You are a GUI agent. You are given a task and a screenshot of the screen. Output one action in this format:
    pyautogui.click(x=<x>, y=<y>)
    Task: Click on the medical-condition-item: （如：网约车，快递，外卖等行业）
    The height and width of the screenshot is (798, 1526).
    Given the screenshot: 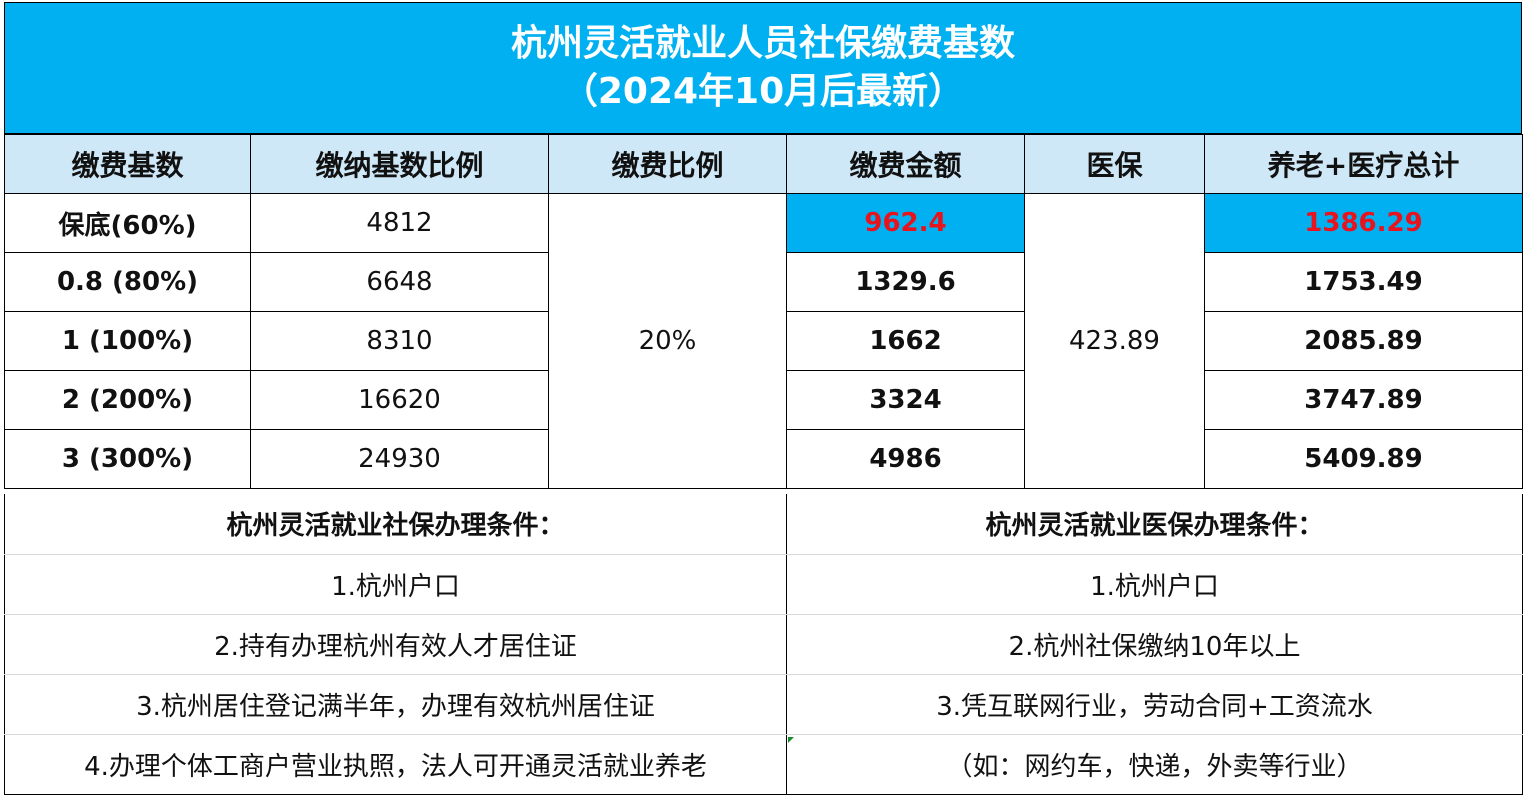 What is the action you would take?
    pyautogui.click(x=1154, y=764)
    